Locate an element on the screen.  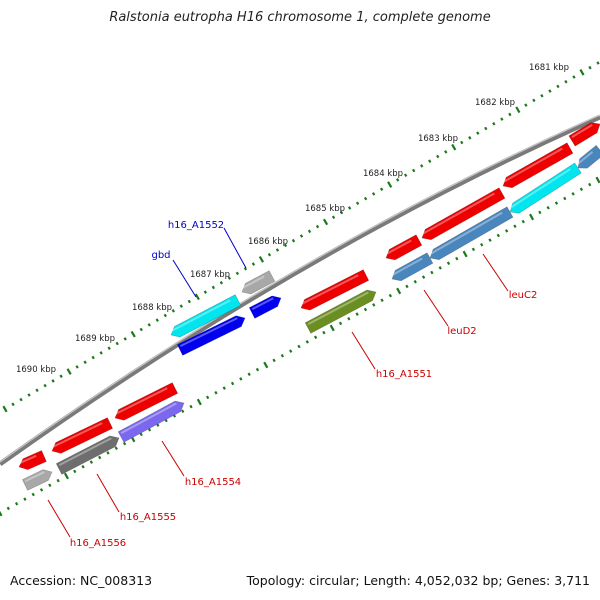
gene-gbd is located at coordinates (206, 316).